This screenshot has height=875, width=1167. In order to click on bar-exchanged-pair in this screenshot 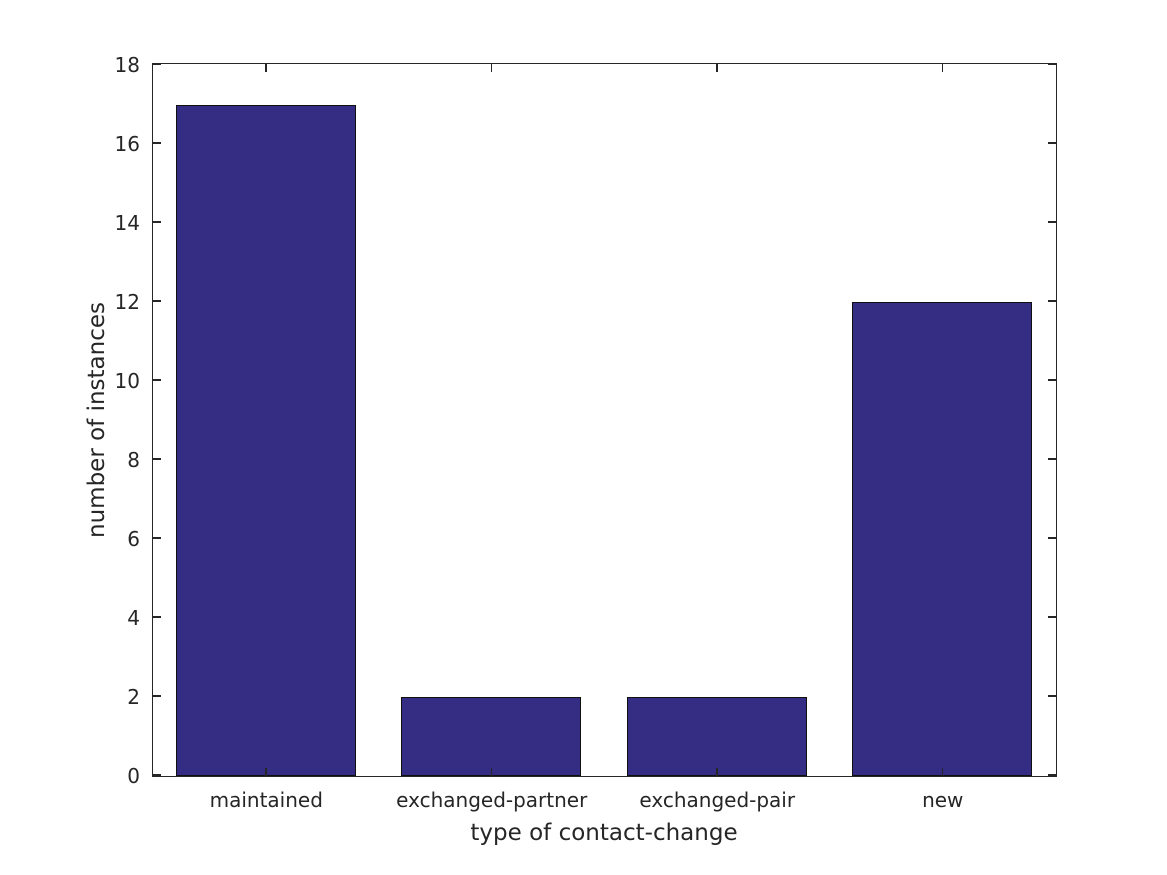, I will do `click(716, 736)`.